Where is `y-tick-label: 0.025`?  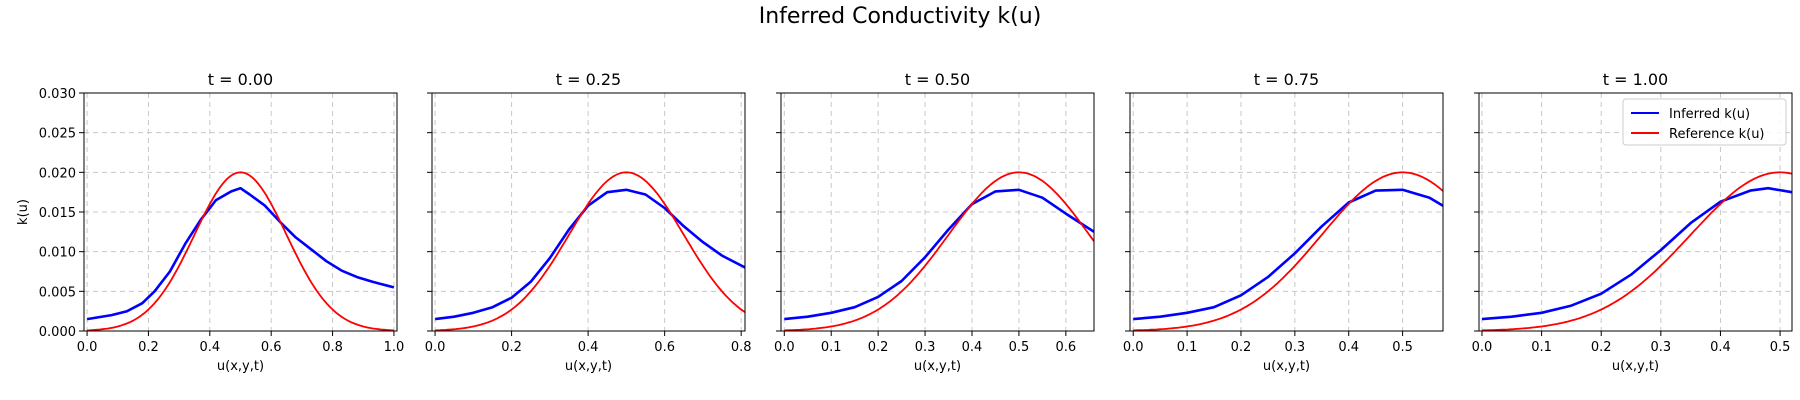
y-tick-label: 0.025 is located at coordinates (57, 134).